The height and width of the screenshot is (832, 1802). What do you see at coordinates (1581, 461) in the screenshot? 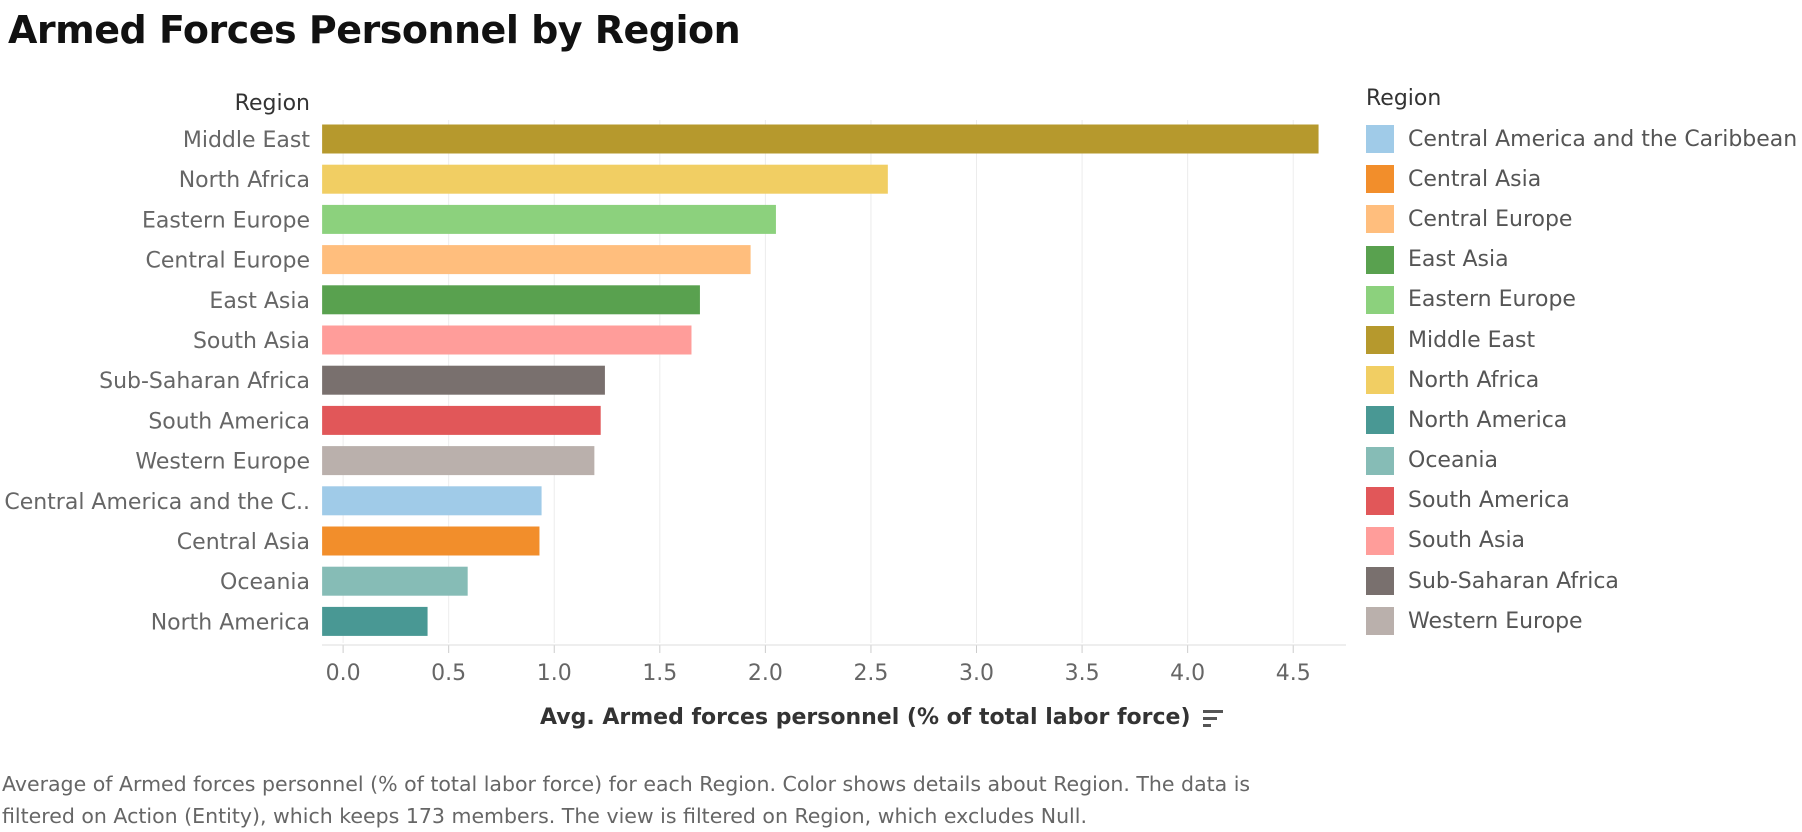
I see `legend-item: Oceania` at bounding box center [1581, 461].